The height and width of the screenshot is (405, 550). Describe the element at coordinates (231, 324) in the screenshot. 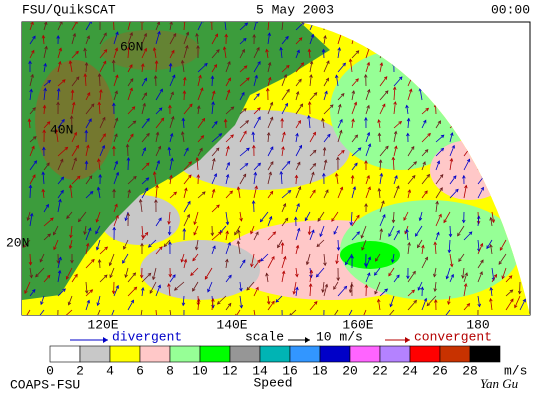

I see `lon-label: 140E` at that location.